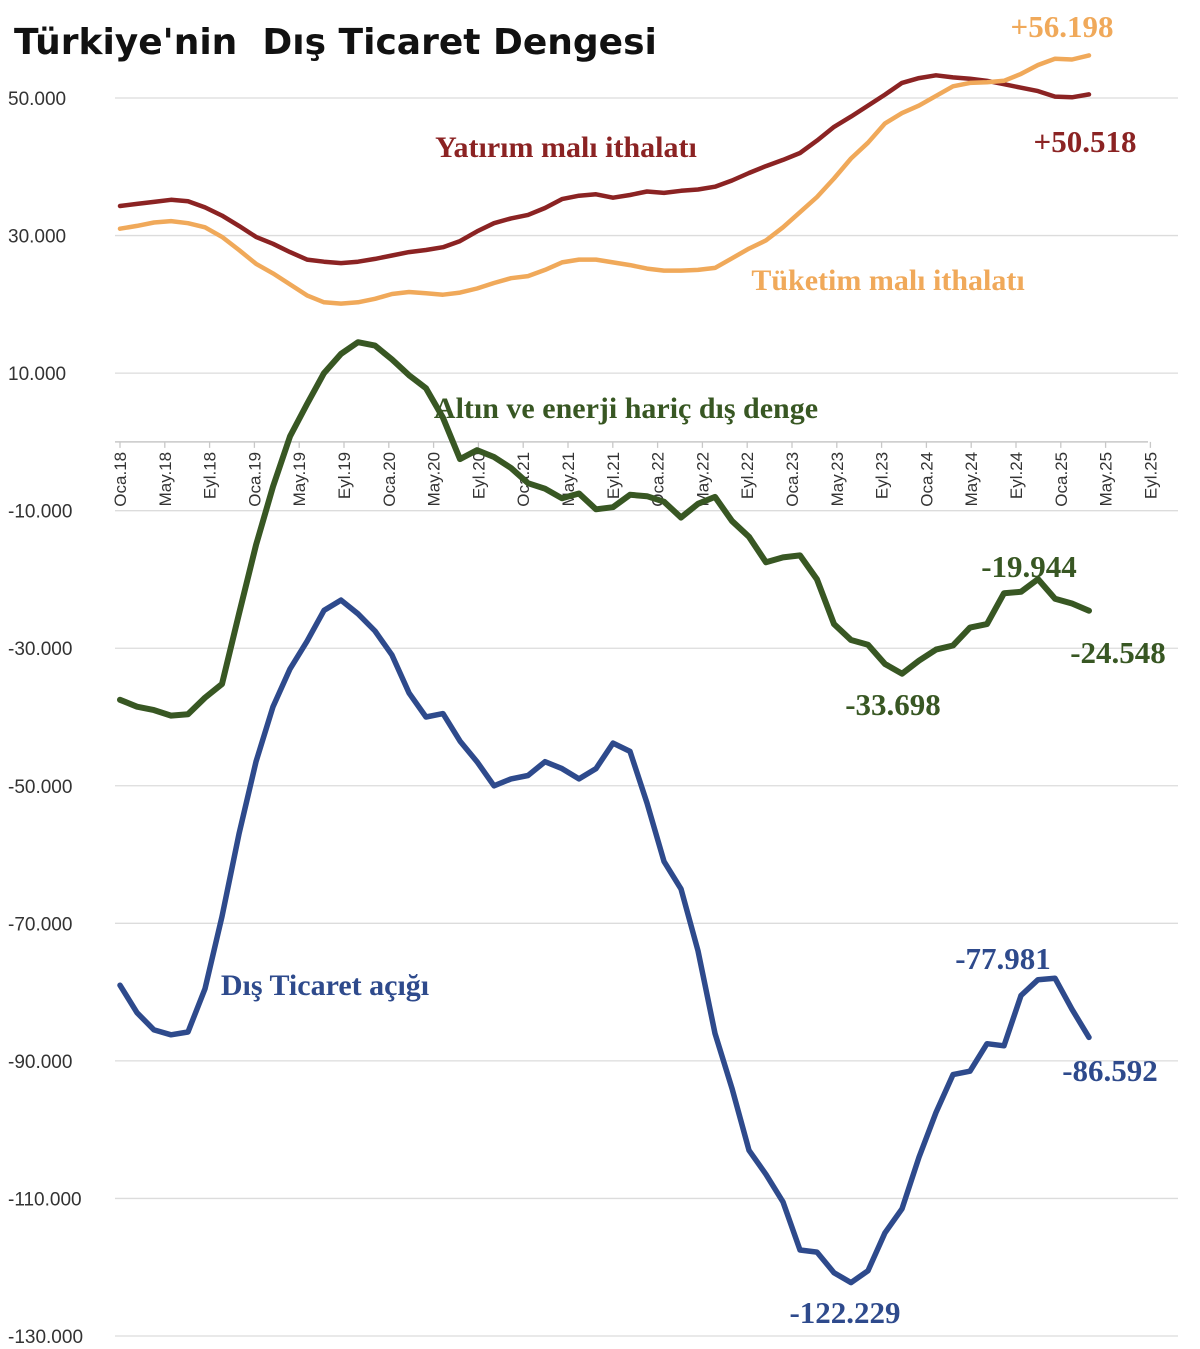 This screenshot has height=1349, width=1200. I want to click on data-label-2-1: -19.944, so click(1029, 566).